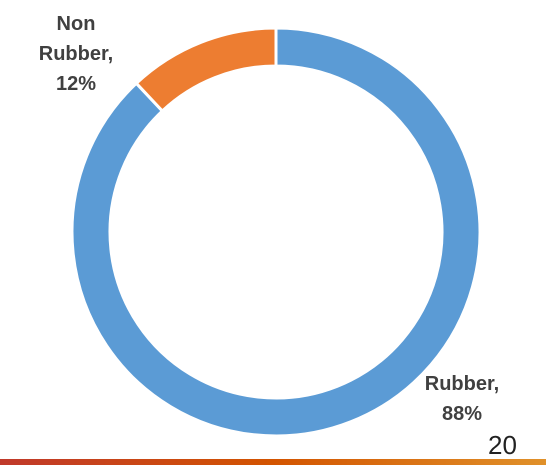 This screenshot has width=546, height=465. I want to click on data-label-non-rubber: Non Rubber, 12%, so click(76, 54).